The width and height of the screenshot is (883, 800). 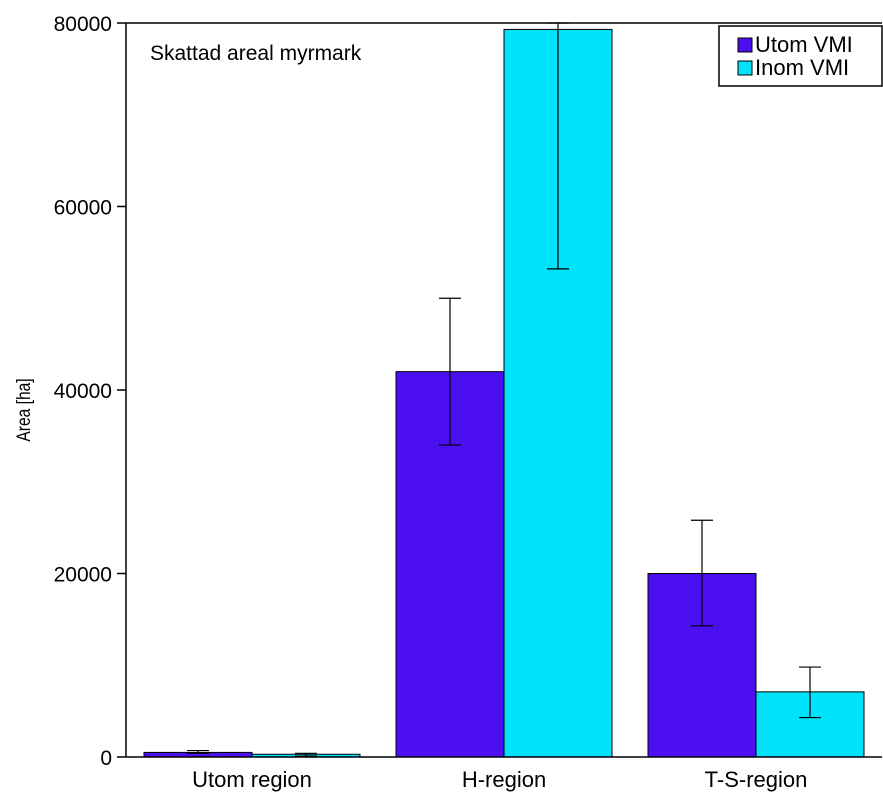 I want to click on y-axis-label: Area [ha], so click(x=24, y=409).